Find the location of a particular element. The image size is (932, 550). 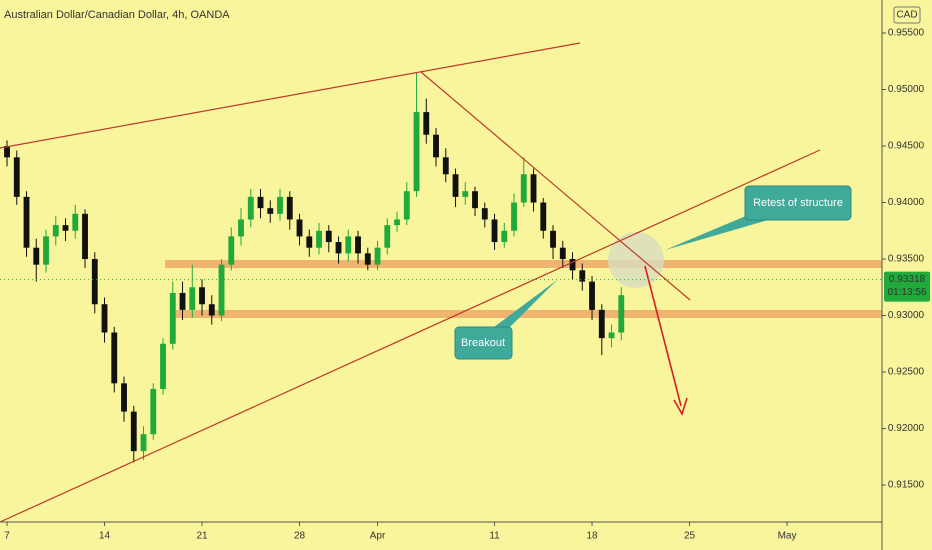

retest-highlight is located at coordinates (636, 260).